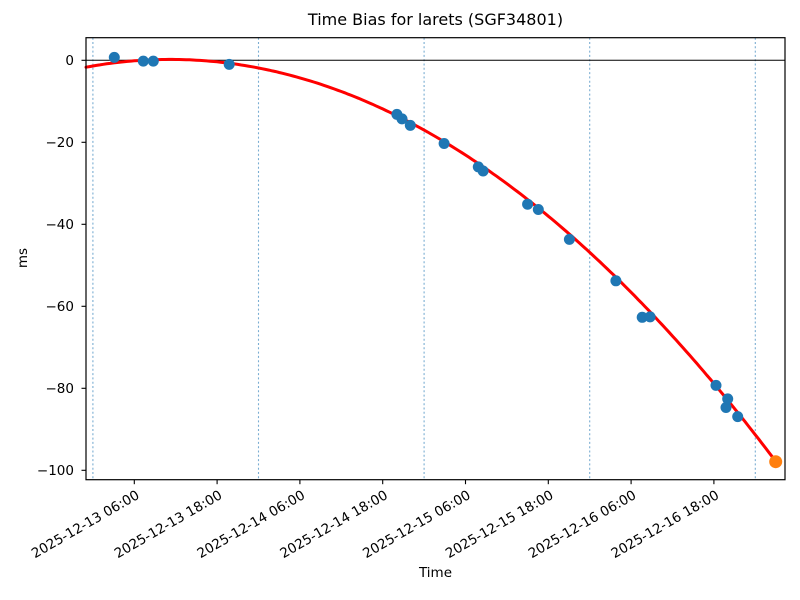 The image size is (800, 600). Describe the element at coordinates (776, 462) in the screenshot. I see `prediction-point` at that location.